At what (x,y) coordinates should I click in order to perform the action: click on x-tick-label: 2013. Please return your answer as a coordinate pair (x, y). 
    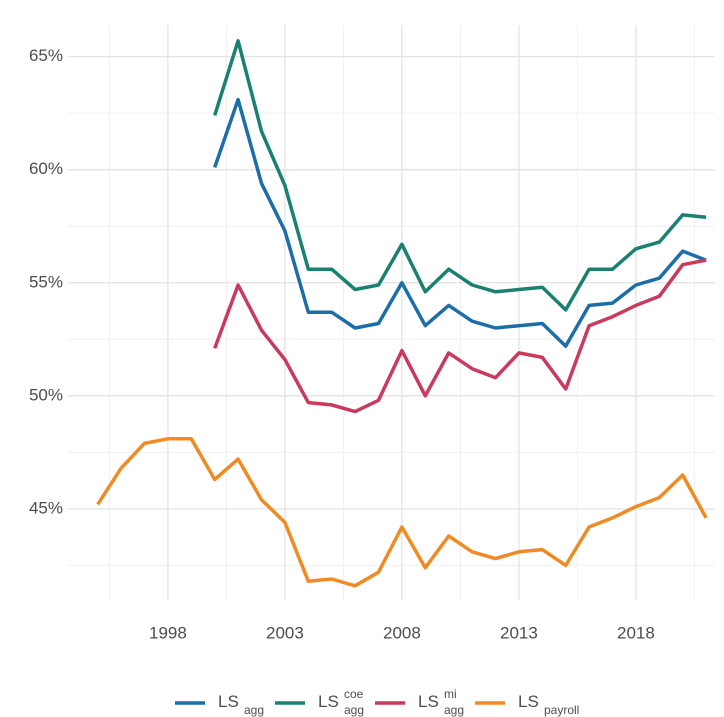
    Looking at the image, I should click on (519, 632).